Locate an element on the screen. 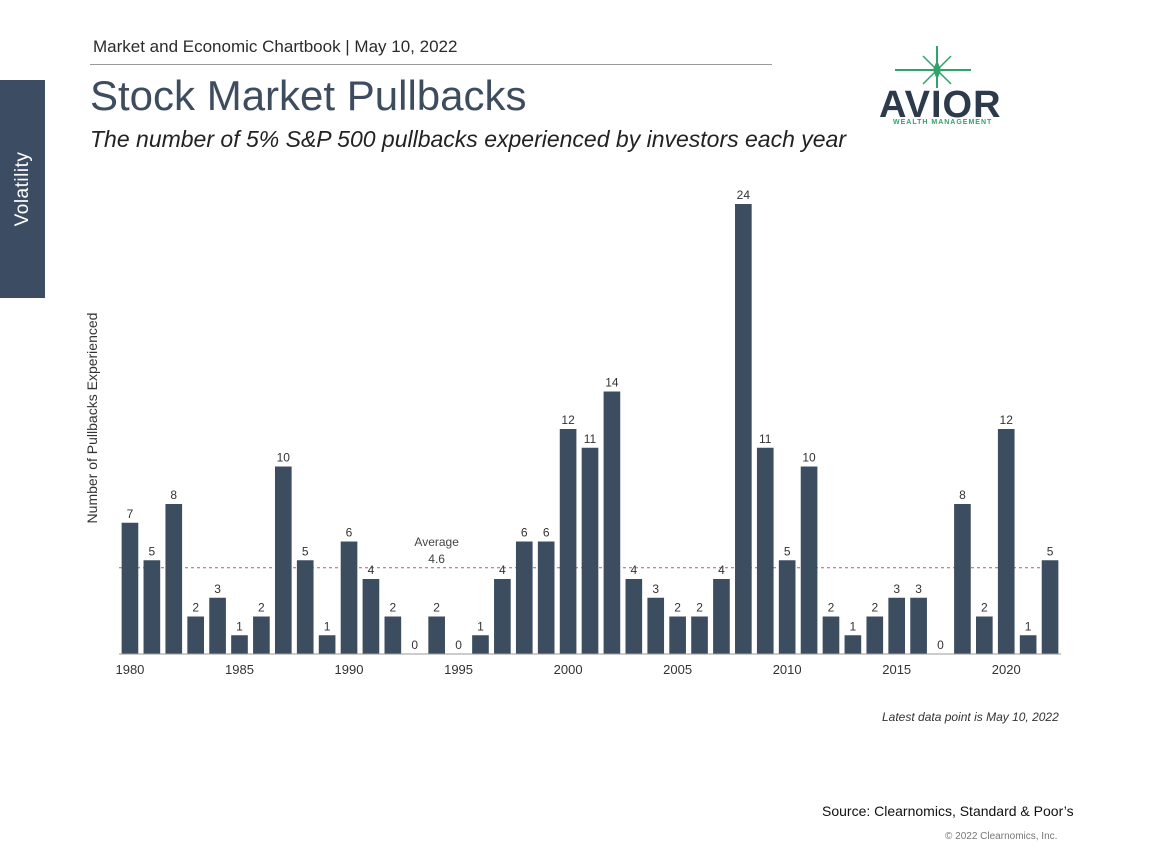  bar-2015 is located at coordinates (897, 625).